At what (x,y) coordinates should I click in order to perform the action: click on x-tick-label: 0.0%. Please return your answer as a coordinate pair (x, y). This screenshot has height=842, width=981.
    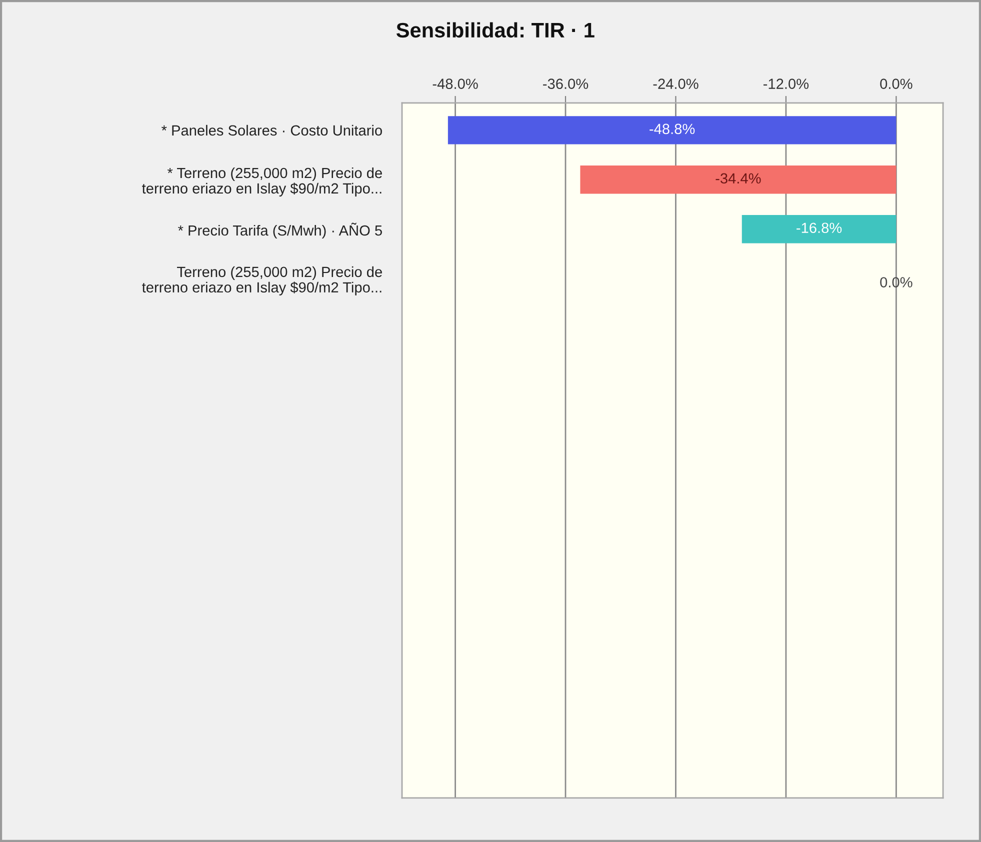
    Looking at the image, I should click on (896, 83).